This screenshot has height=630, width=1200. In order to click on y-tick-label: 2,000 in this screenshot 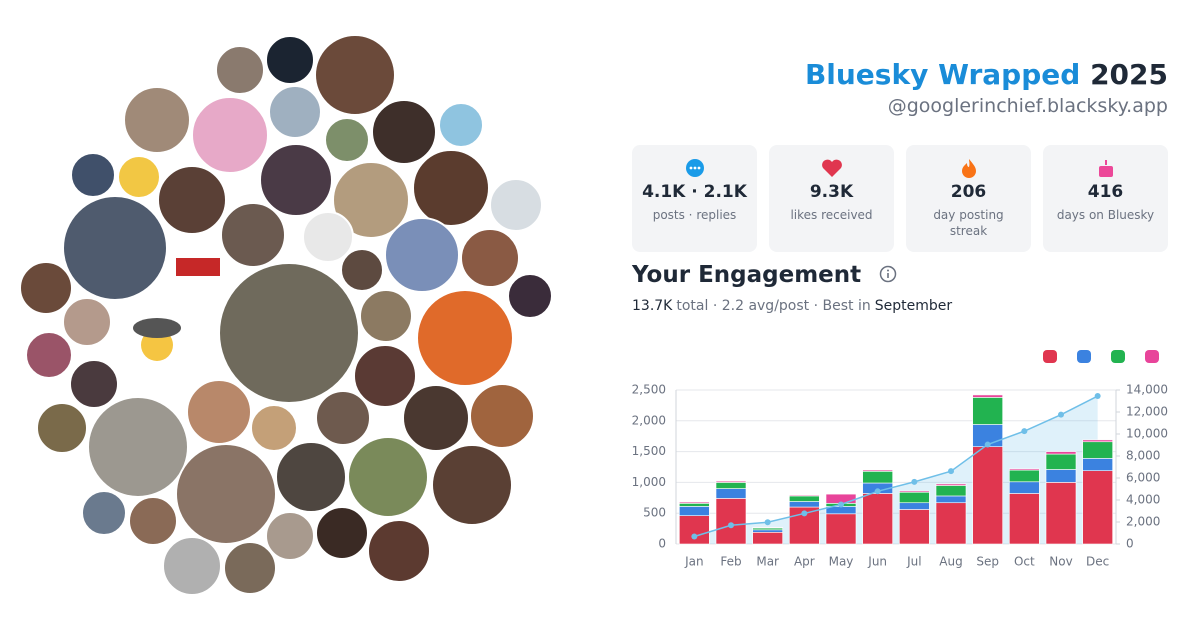, I will do `click(649, 420)`.